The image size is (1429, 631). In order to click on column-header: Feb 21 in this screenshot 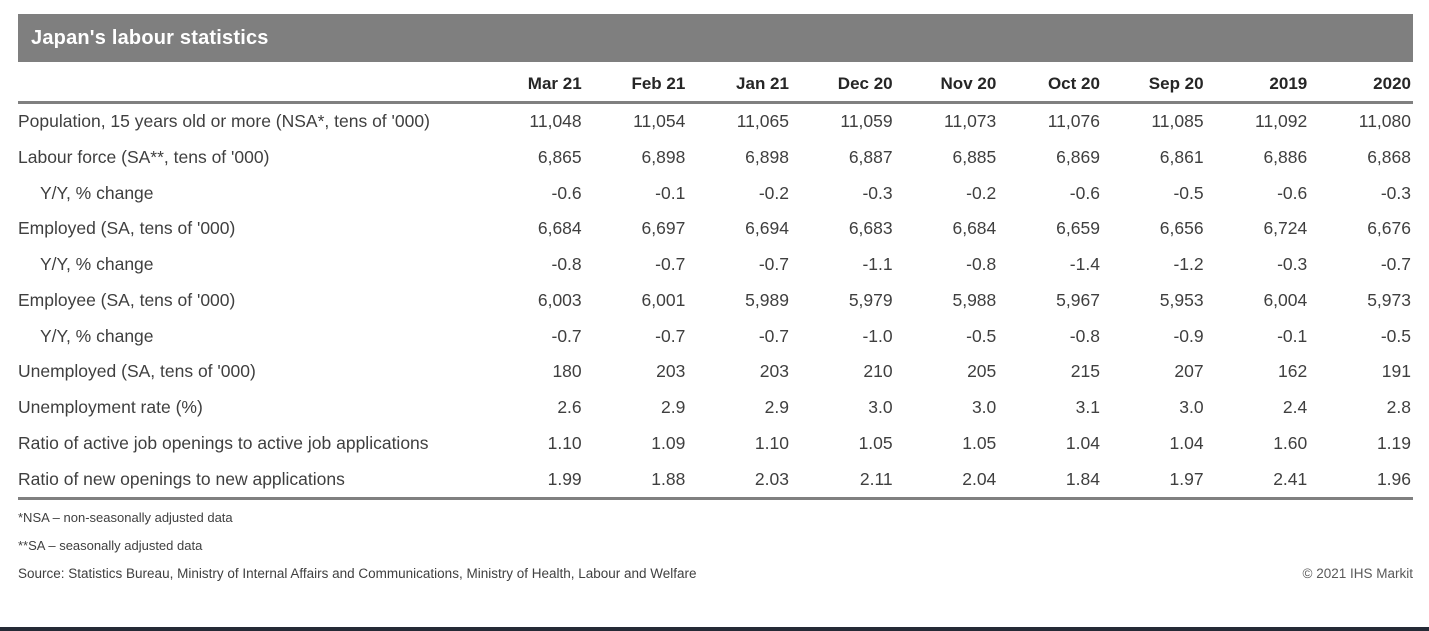, I will do `click(658, 83)`.